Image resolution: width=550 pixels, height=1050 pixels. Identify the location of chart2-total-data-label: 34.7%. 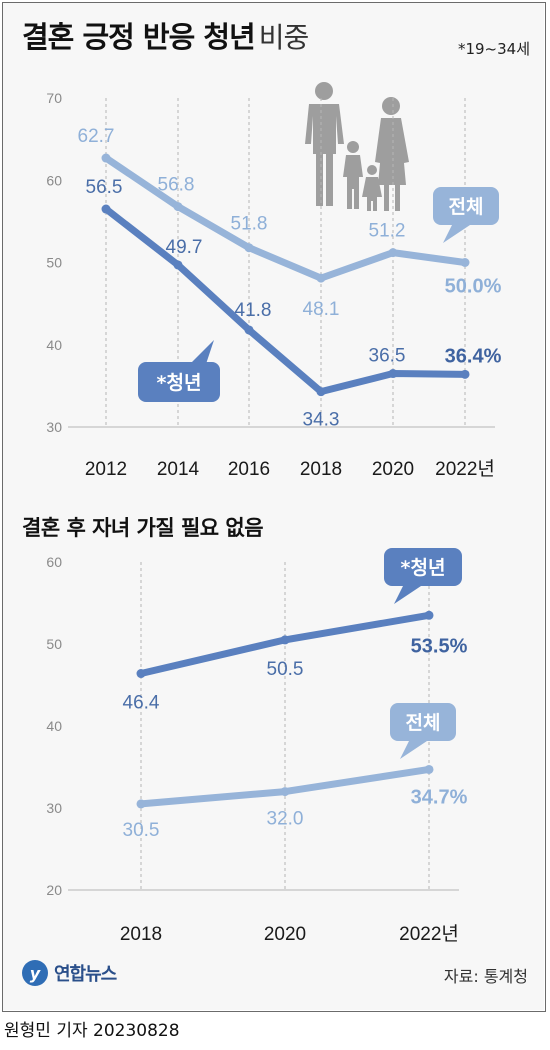
(439, 797).